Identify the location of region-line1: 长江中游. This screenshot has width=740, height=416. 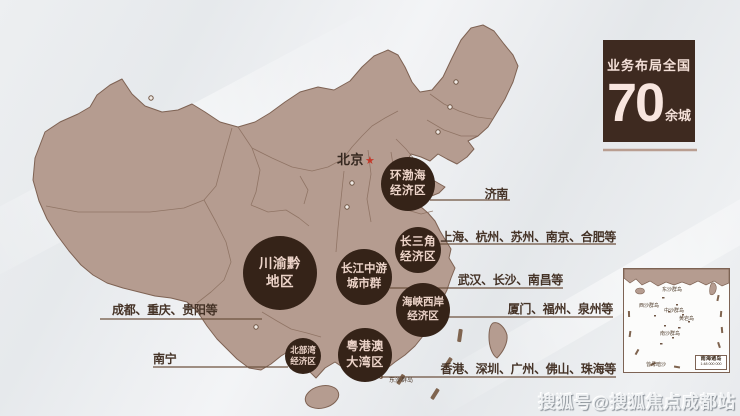
(364, 268).